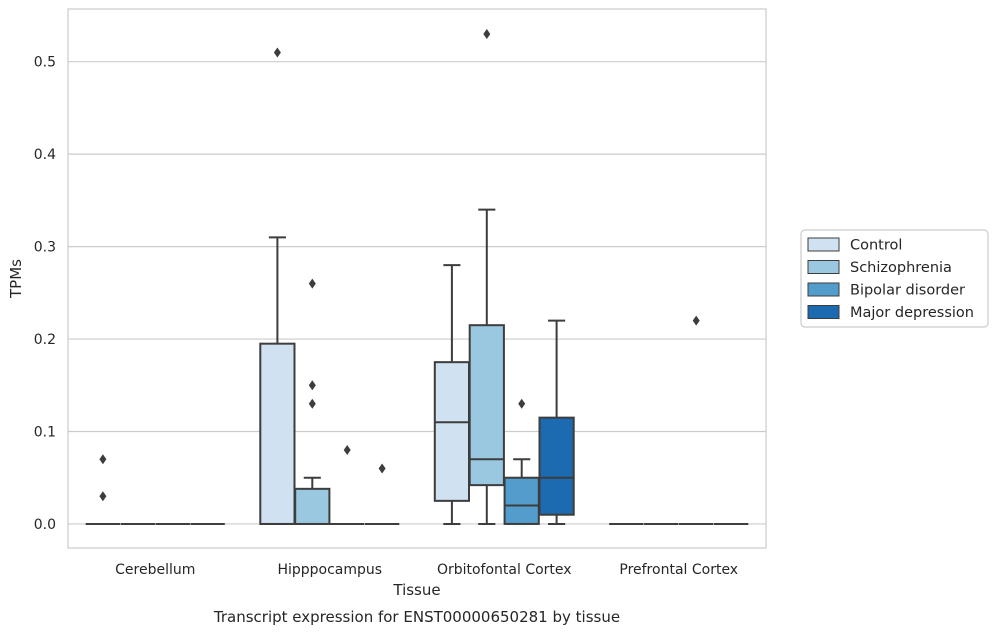  I want to click on legend-label: Major depression, so click(912, 313).